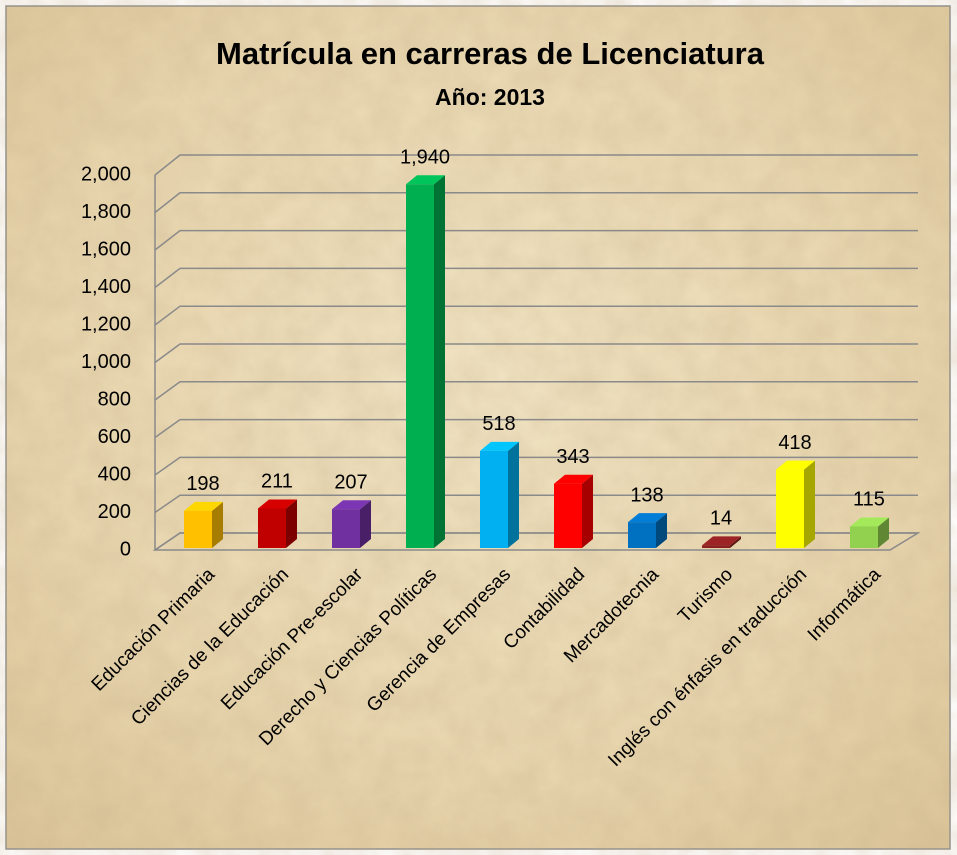 The height and width of the screenshot is (855, 957). I want to click on value-label: 211, so click(277, 482).